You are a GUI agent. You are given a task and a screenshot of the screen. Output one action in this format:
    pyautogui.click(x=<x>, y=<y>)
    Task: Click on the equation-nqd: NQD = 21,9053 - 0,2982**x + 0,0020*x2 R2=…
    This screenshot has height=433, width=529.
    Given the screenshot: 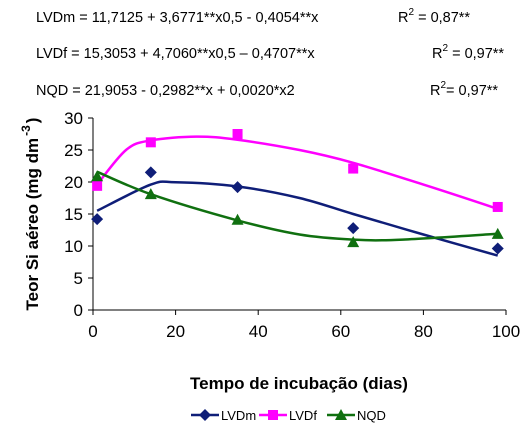 What is the action you would take?
    pyautogui.click(x=267, y=89)
    